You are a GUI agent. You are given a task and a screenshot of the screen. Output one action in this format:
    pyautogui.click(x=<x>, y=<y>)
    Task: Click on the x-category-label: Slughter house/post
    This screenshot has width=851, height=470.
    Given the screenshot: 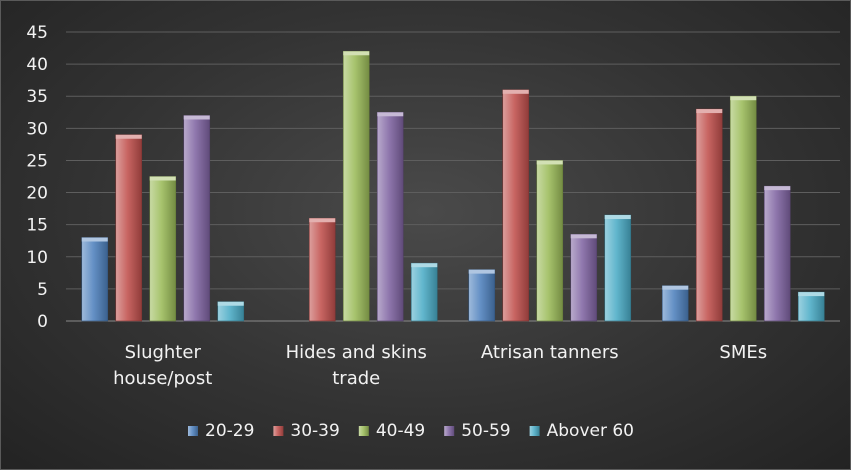 What is the action you would take?
    pyautogui.click(x=162, y=365)
    